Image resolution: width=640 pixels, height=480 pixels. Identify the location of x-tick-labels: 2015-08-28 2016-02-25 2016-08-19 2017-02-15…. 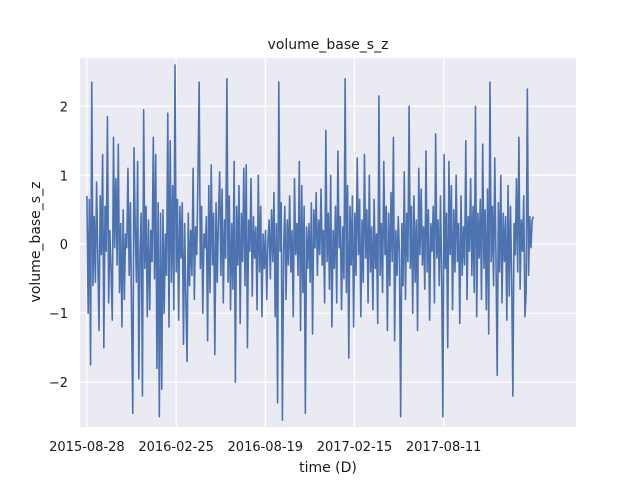
(265, 447).